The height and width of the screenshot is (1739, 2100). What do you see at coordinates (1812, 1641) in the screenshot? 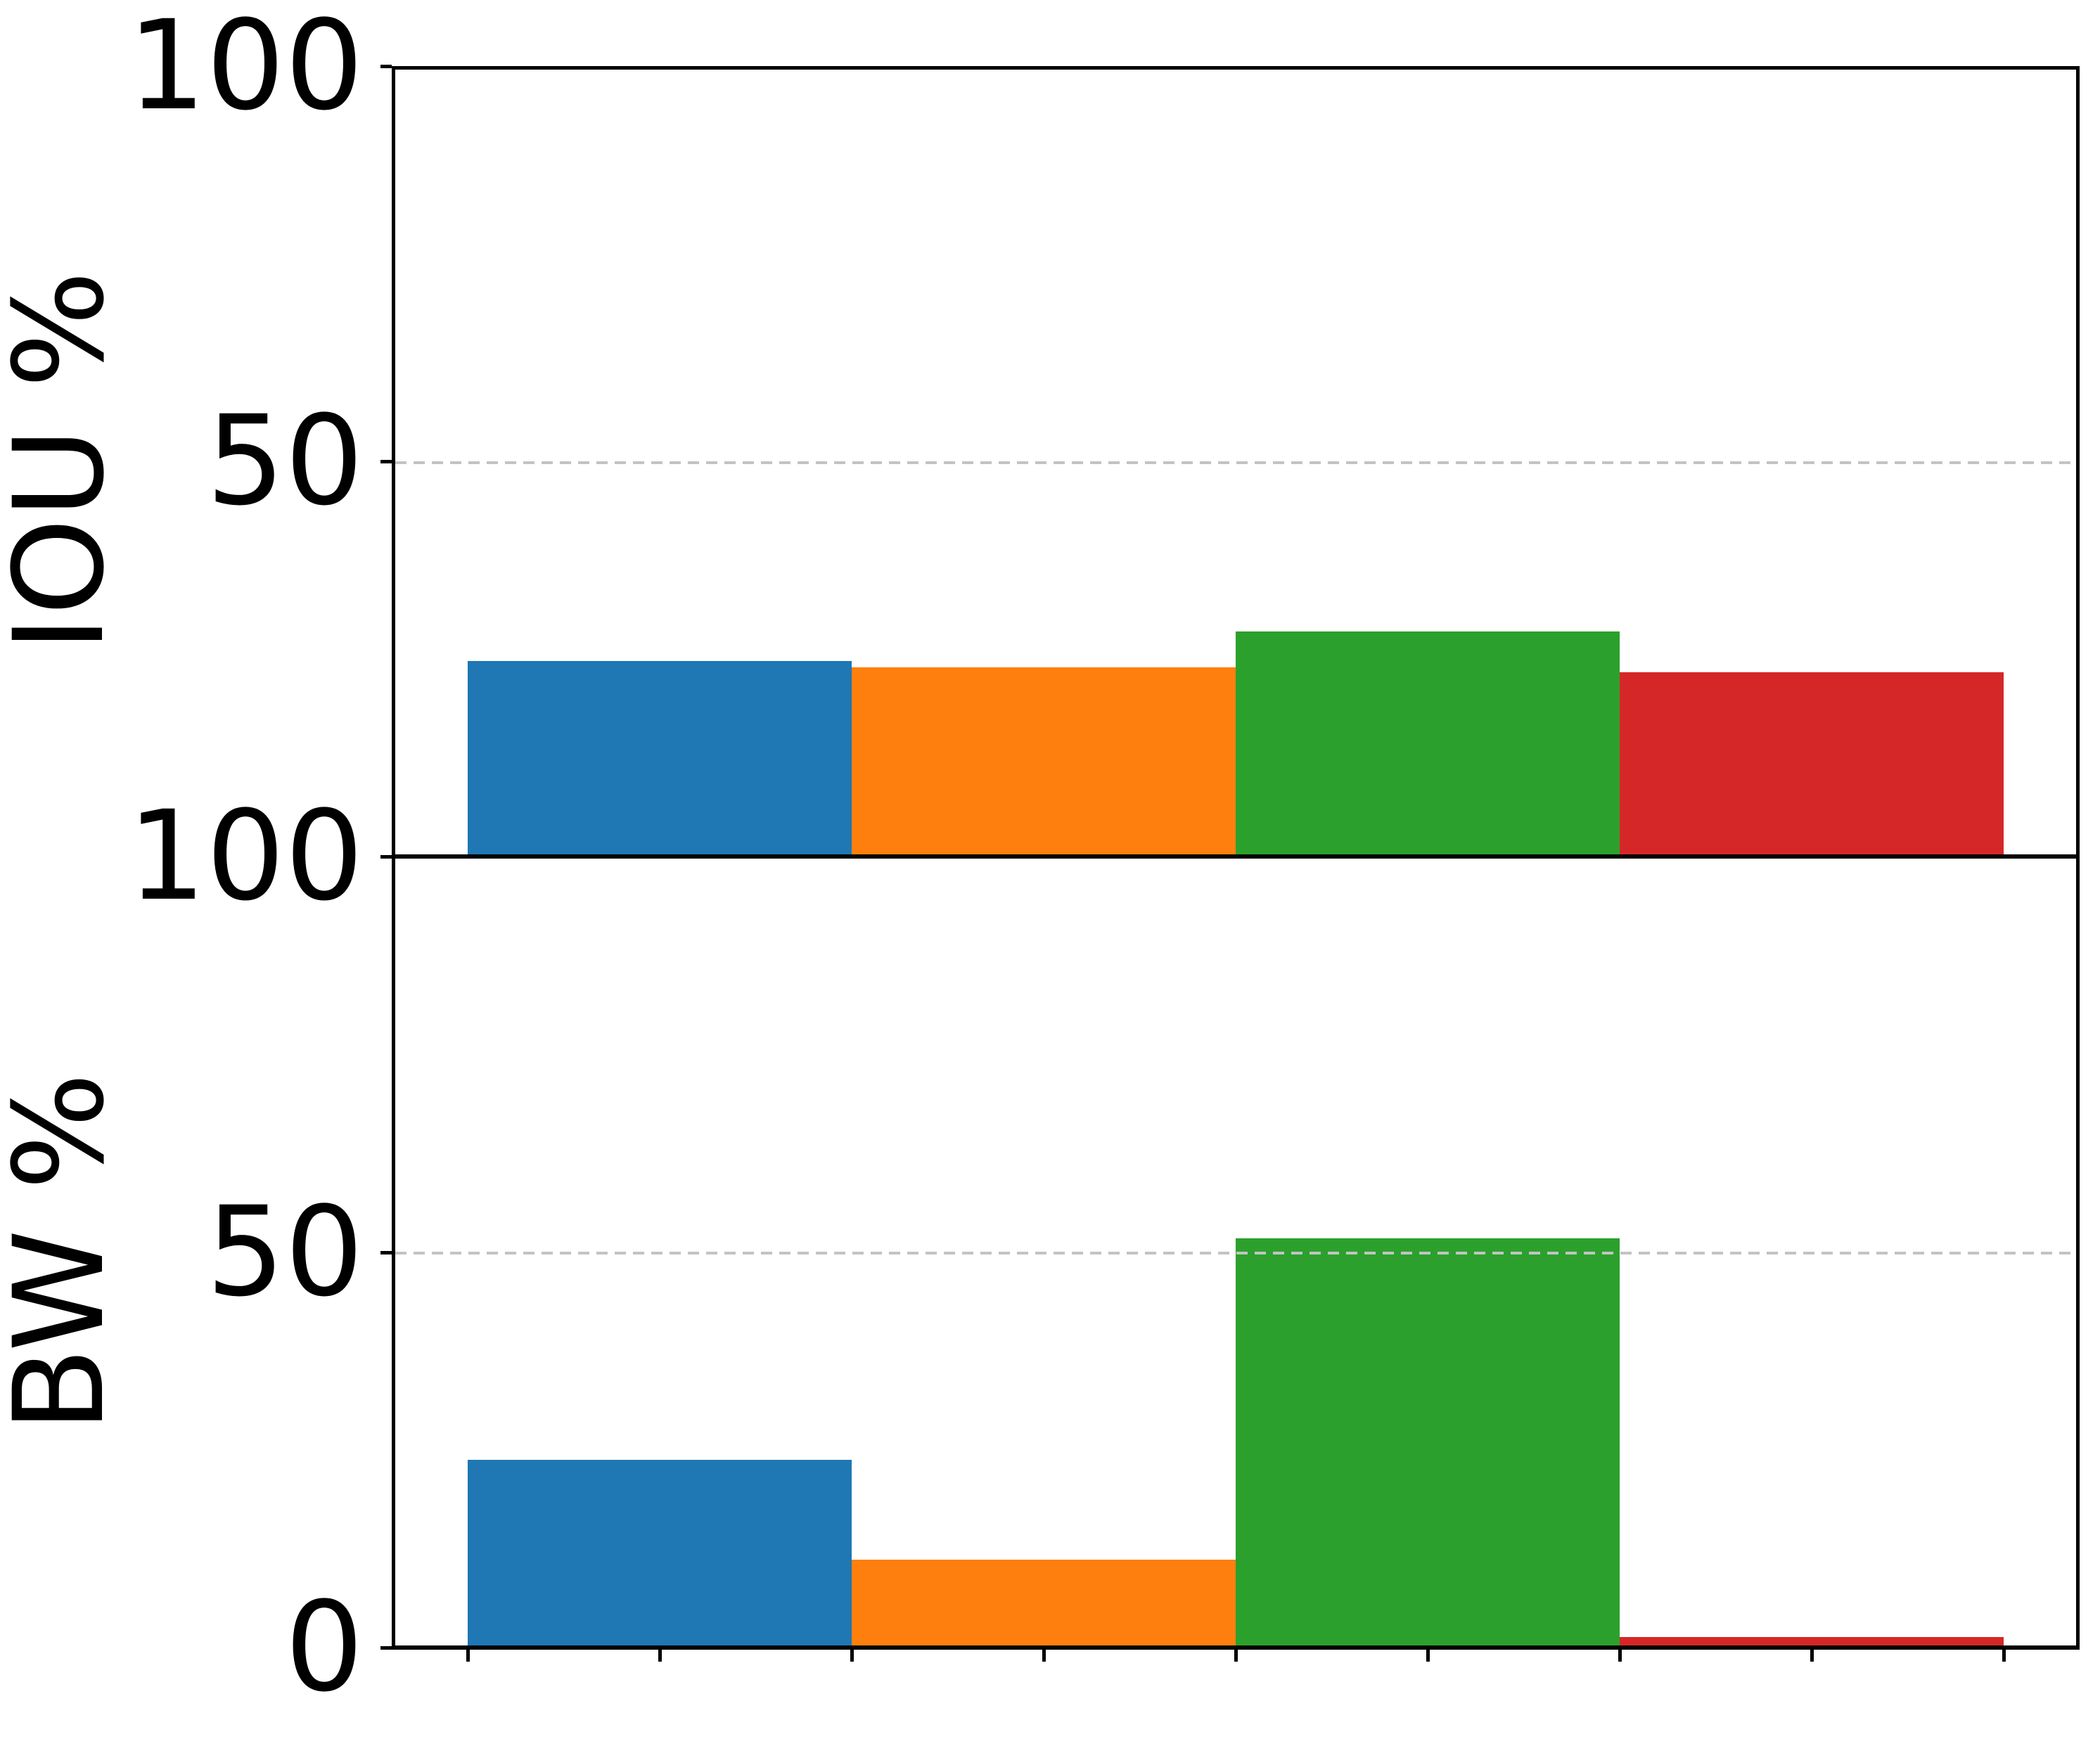
I see `bar-subplot1-series3` at bounding box center [1812, 1641].